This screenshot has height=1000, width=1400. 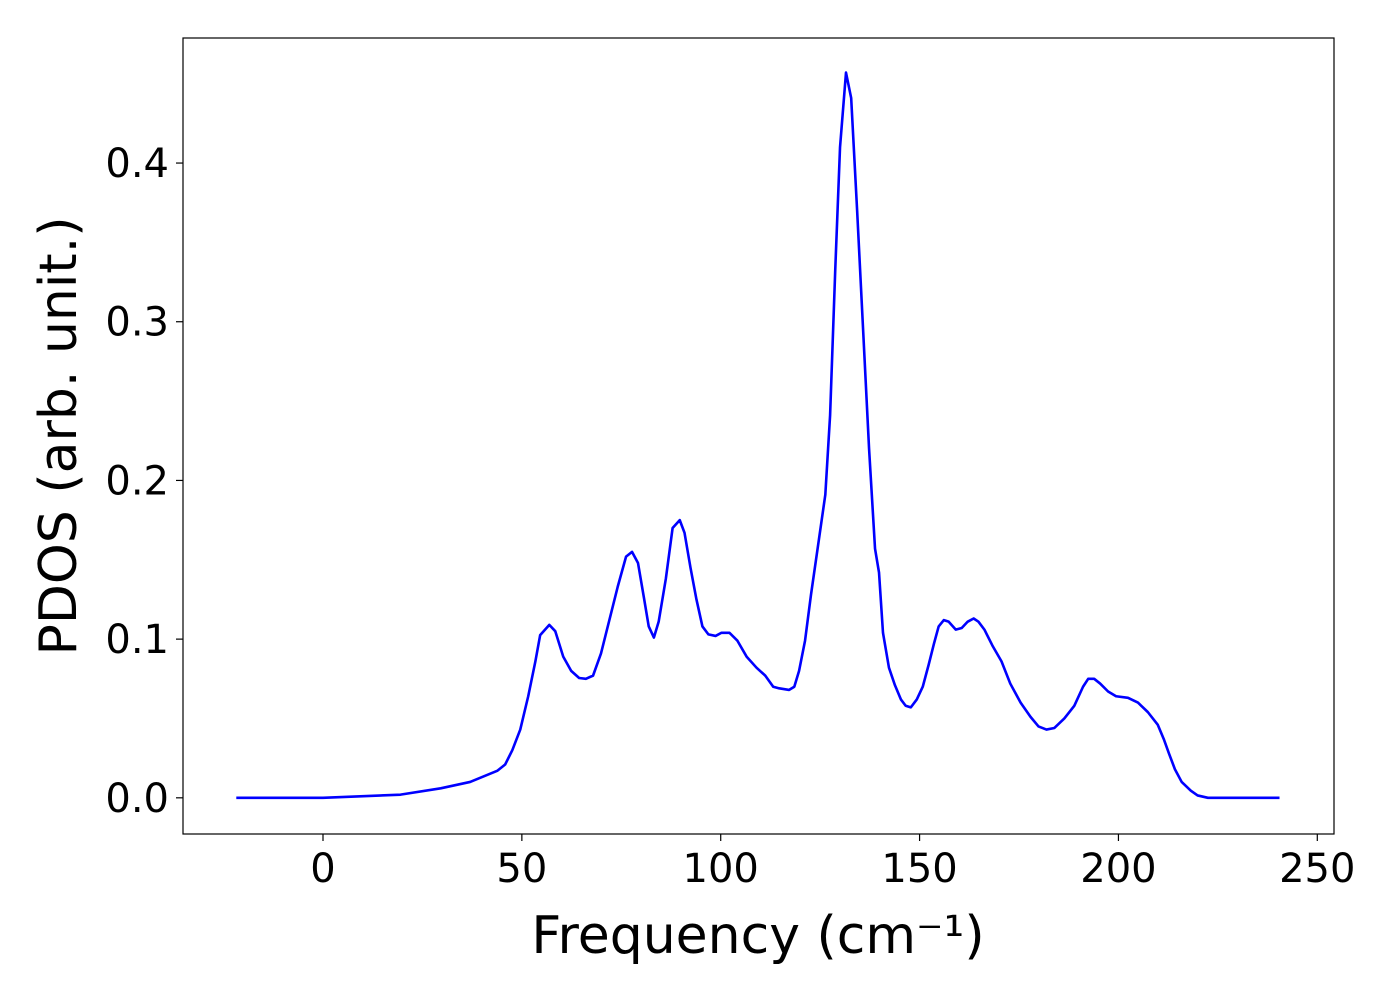 What do you see at coordinates (137, 323) in the screenshot?
I see `y-tick-label: 0.3` at bounding box center [137, 323].